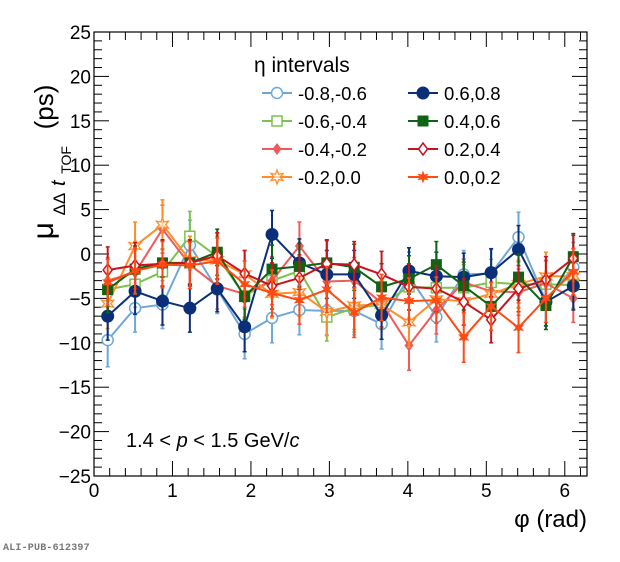 This screenshot has height=562, width=620. I want to click on x-axis-title: φ (rad), so click(550, 519).